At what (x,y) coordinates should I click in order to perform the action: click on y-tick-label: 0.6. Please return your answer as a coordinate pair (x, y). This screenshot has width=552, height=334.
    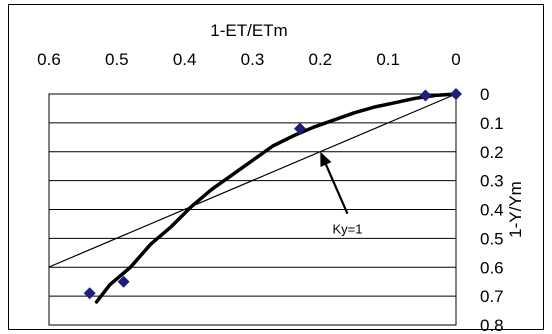
    Looking at the image, I should click on (492, 267).